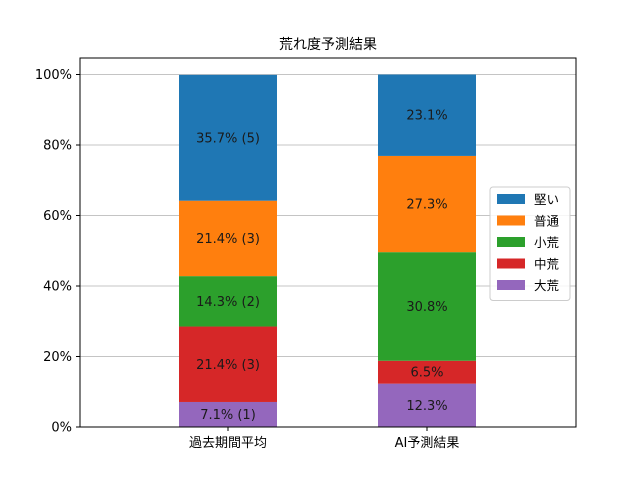  What do you see at coordinates (228, 443) in the screenshot?
I see `xtick-label: 過去期間平均` at bounding box center [228, 443].